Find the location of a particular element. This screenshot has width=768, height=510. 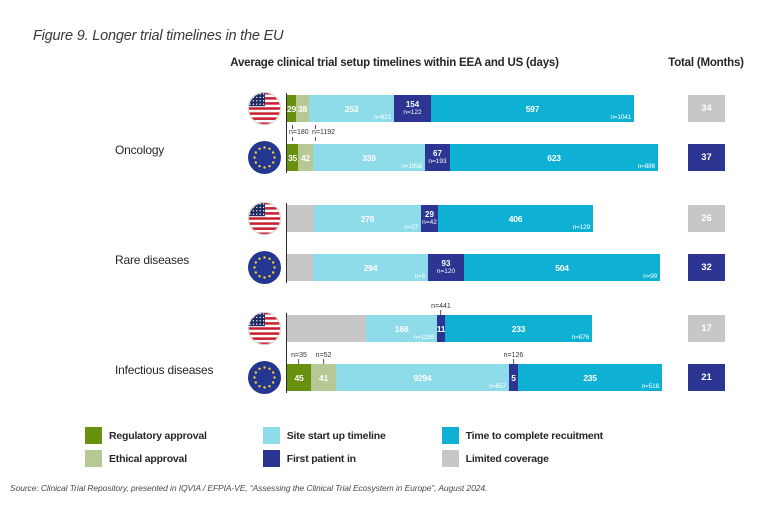

total-months-us: 17 is located at coordinates (706, 328).